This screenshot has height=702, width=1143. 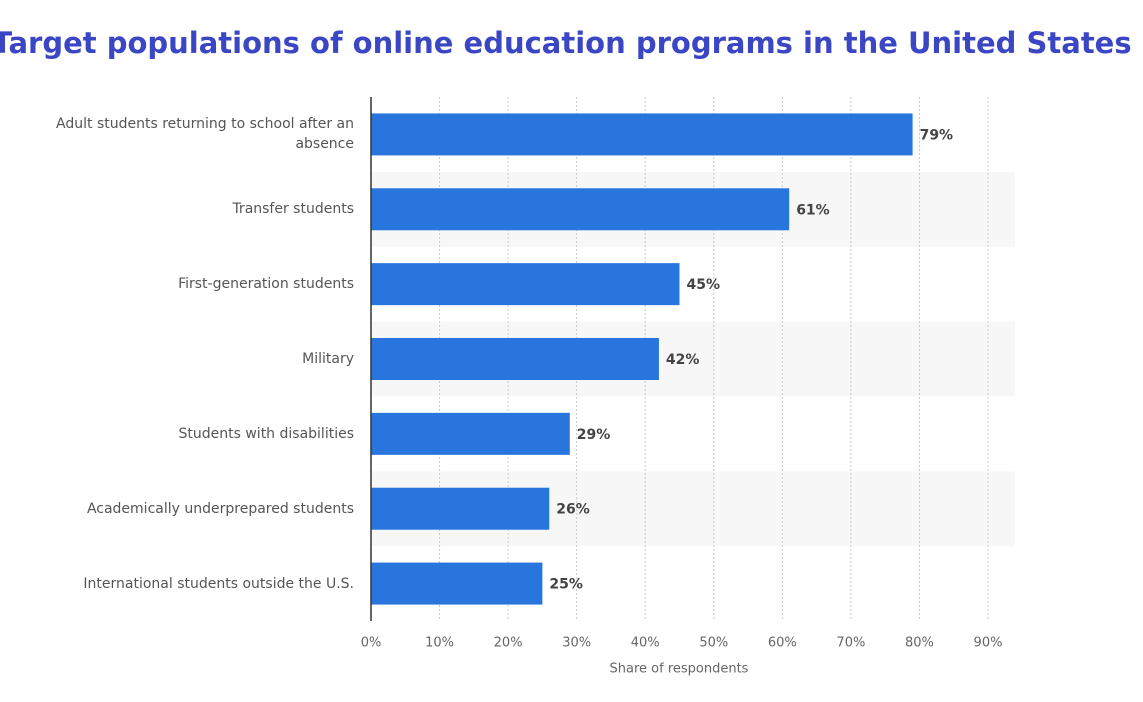 What do you see at coordinates (293, 209) in the screenshot?
I see `category-label: Transfer students` at bounding box center [293, 209].